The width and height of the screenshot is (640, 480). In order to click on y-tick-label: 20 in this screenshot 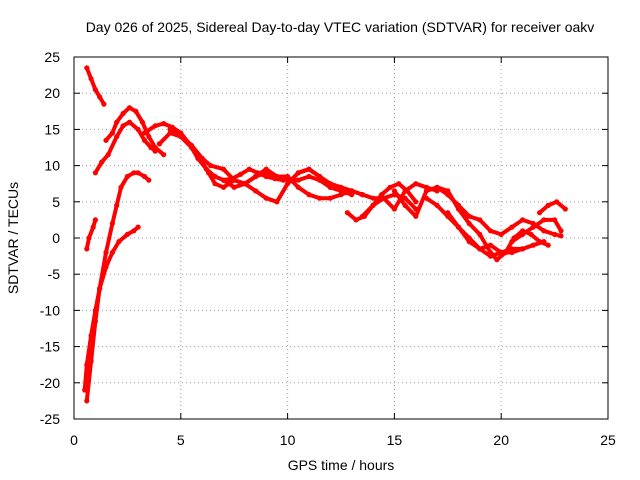, I will do `click(52, 93)`.